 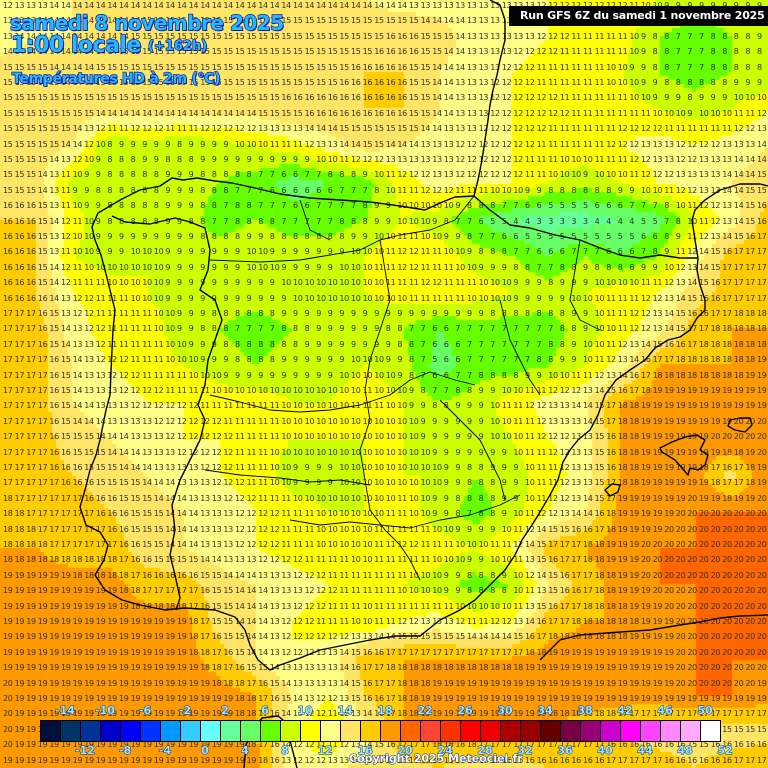 What do you see at coordinates (85, 751) in the screenshot?
I see `colorbar-tick-label: -12` at bounding box center [85, 751].